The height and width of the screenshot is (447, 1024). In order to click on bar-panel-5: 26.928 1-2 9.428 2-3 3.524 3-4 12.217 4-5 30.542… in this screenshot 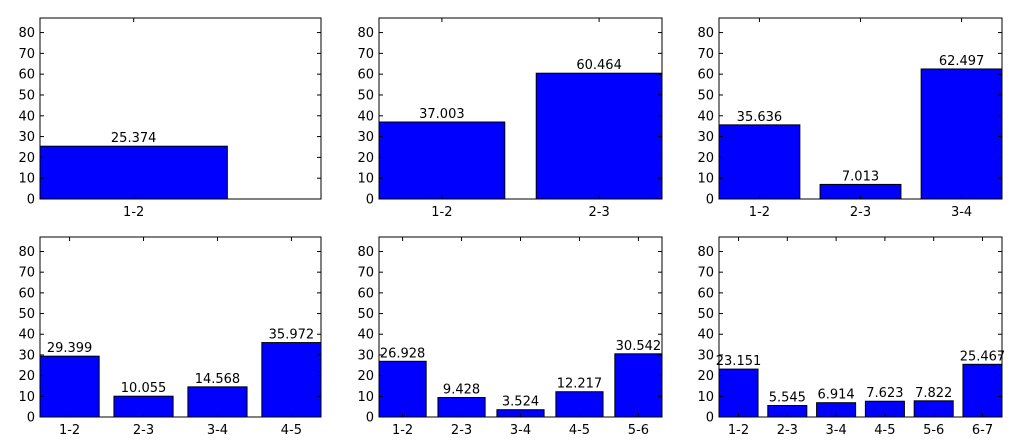, I will do `click(510, 337)`.